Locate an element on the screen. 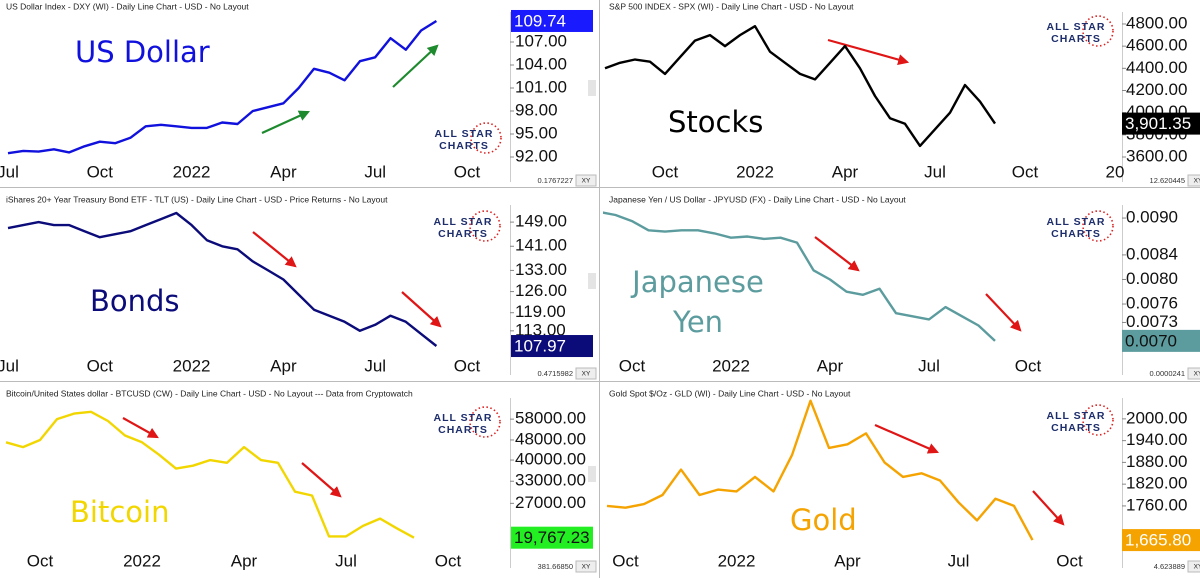  y-tick-label: 3600.00 is located at coordinates (1156, 155).